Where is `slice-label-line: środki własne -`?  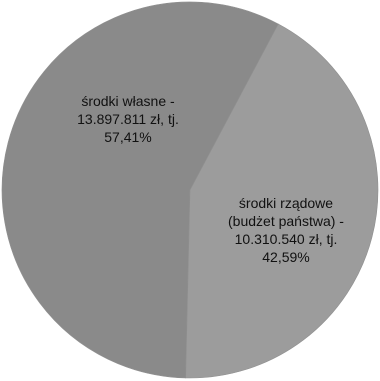
slice-label-line: środki własne - is located at coordinates (128, 101).